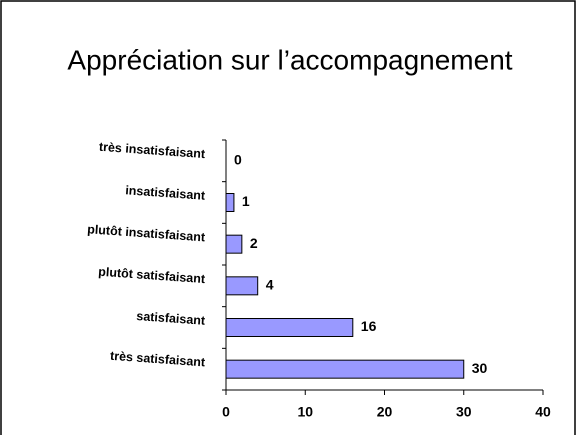 The height and width of the screenshot is (435, 576). Describe the element at coordinates (238, 160) in the screenshot. I see `value-label: 0` at that location.